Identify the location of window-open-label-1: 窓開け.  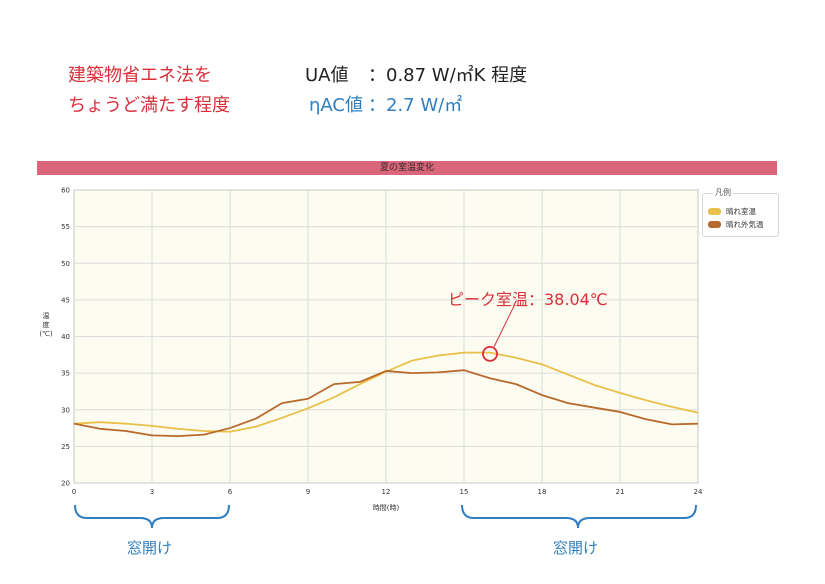
(150, 548).